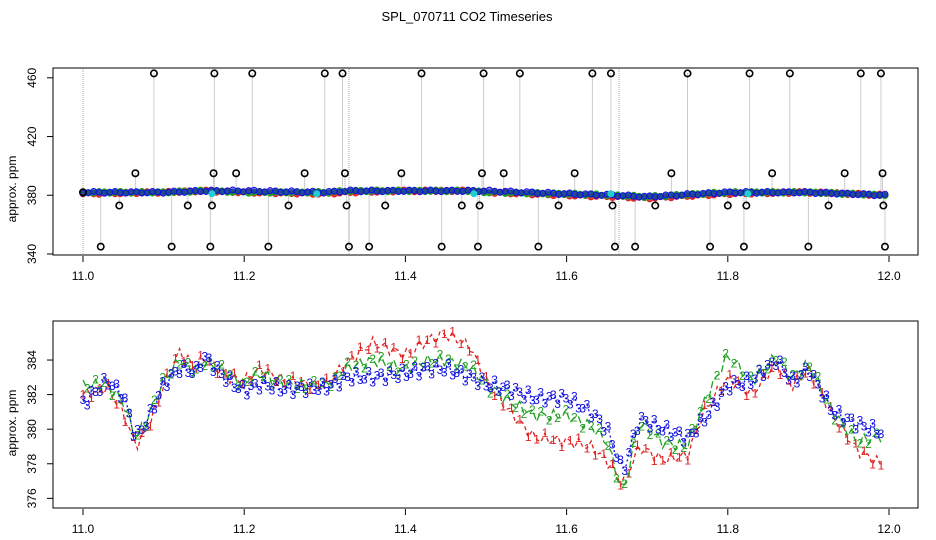 The image size is (936, 540). What do you see at coordinates (566, 276) in the screenshot?
I see `top-x-tick-label: 11.6` at bounding box center [566, 276].